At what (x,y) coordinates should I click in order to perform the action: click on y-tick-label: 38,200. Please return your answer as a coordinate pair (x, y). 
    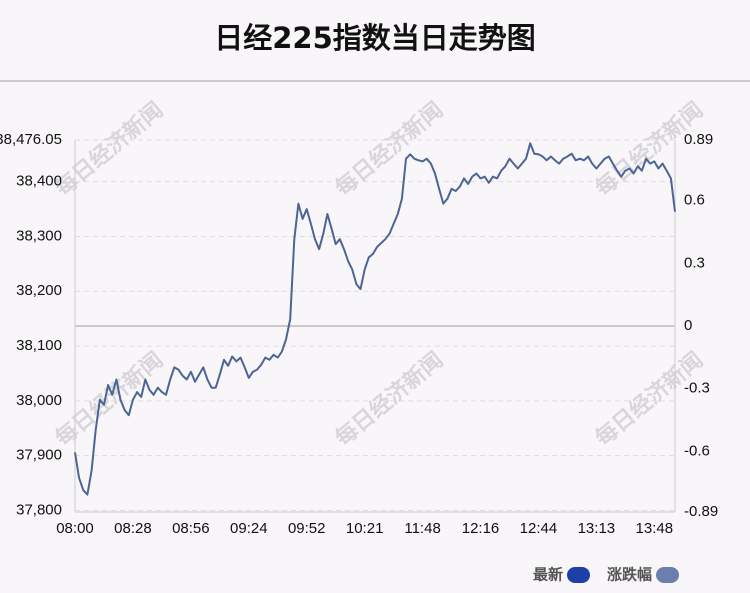
    Looking at the image, I should click on (39, 290).